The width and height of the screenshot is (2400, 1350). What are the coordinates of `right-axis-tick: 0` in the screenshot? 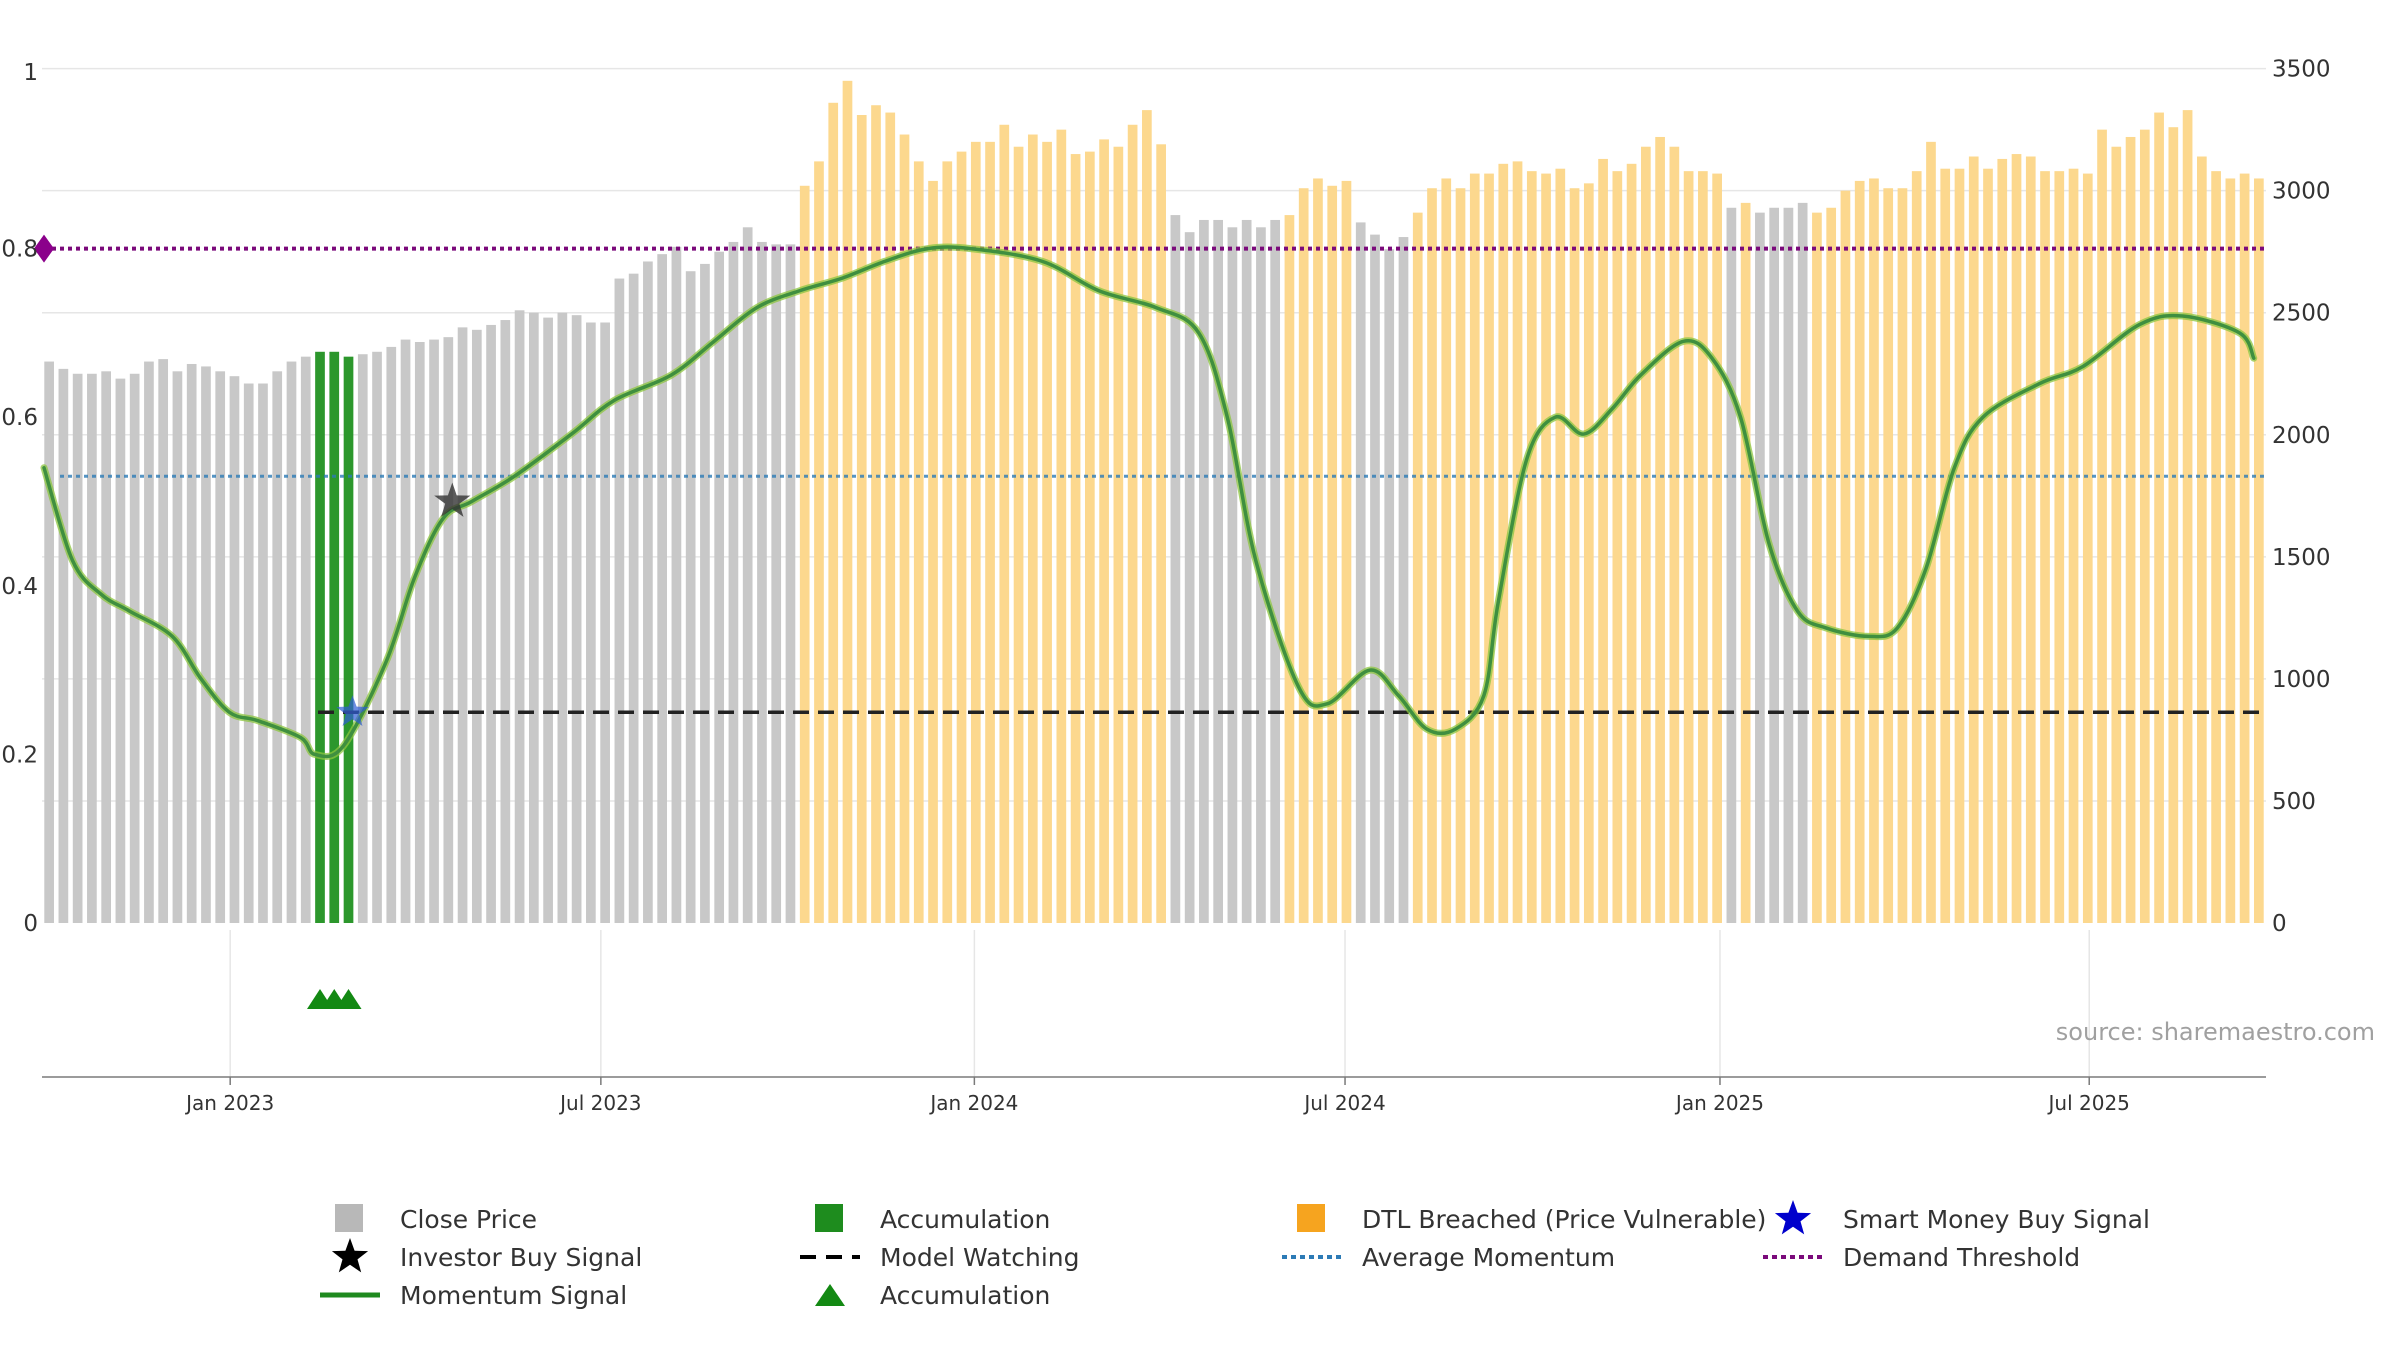 It's located at (2279, 924).